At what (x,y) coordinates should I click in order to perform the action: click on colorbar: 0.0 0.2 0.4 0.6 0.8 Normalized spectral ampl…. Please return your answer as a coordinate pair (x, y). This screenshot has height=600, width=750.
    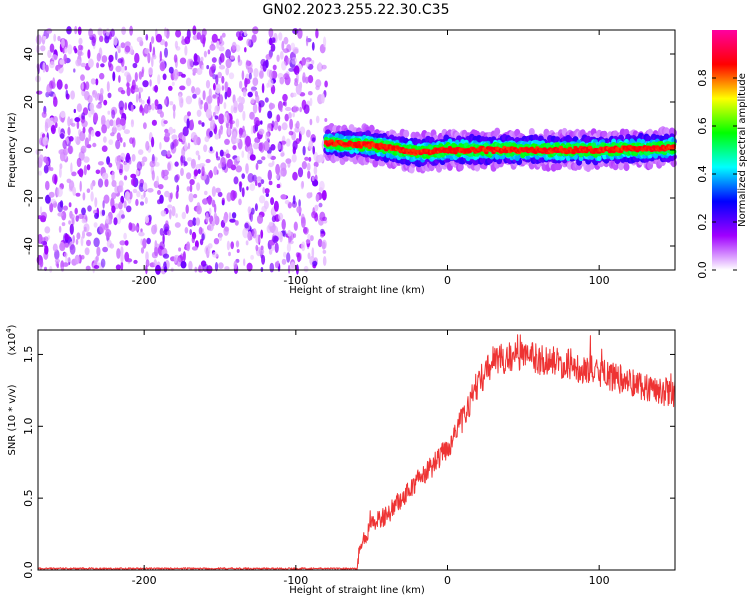
    Looking at the image, I should click on (722, 154).